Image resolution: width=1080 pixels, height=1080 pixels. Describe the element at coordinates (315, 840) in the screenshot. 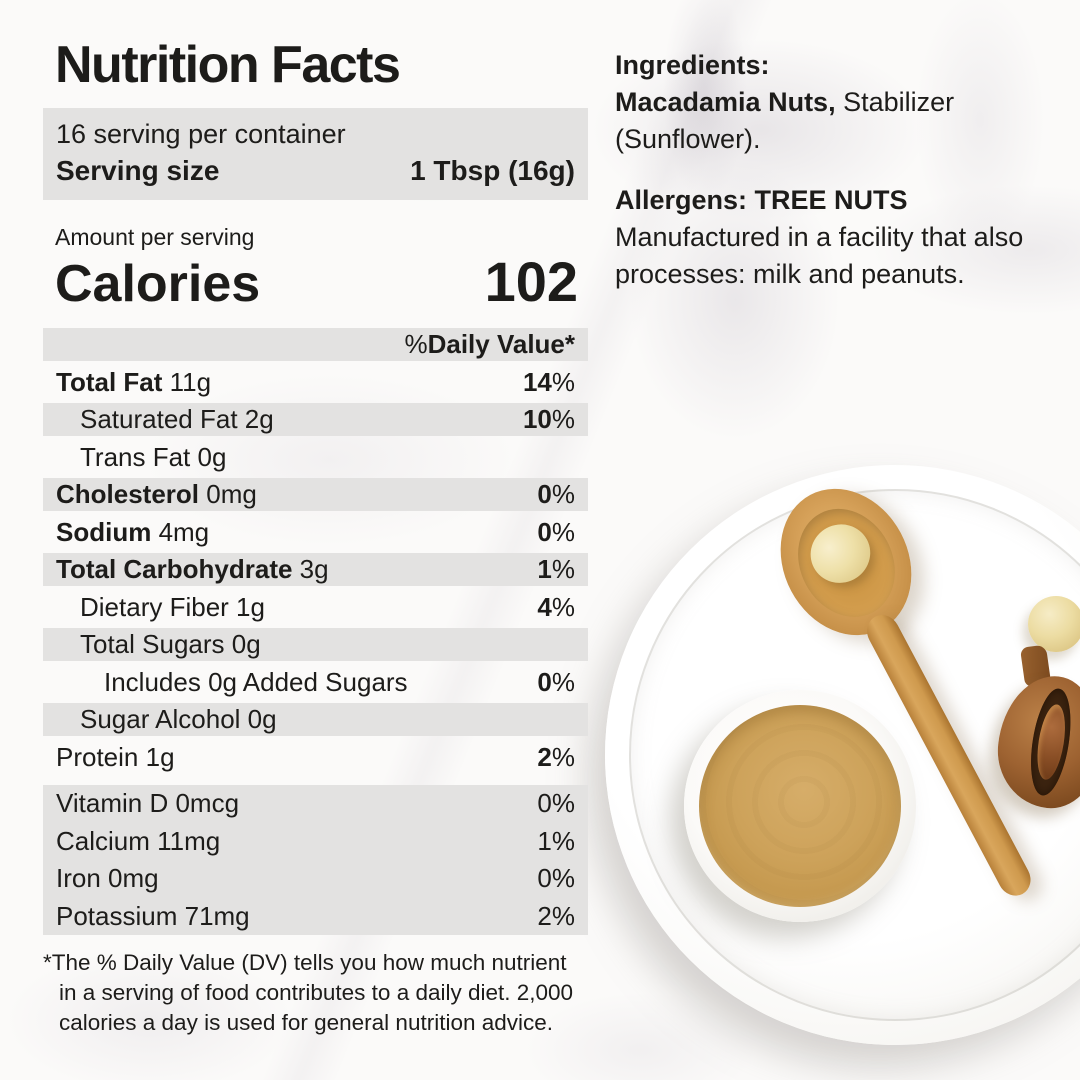

I see `micronutrient-row-calcium: Calcium 11mg 1%` at that location.